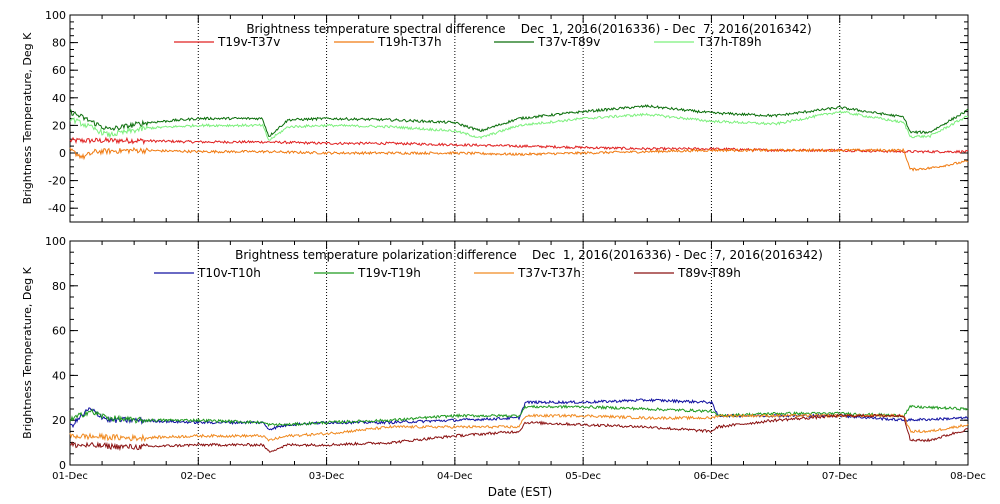 This screenshot has height=504, width=1000. Describe the element at coordinates (409, 42) in the screenshot. I see `legend-label: T19h-T37h` at that location.